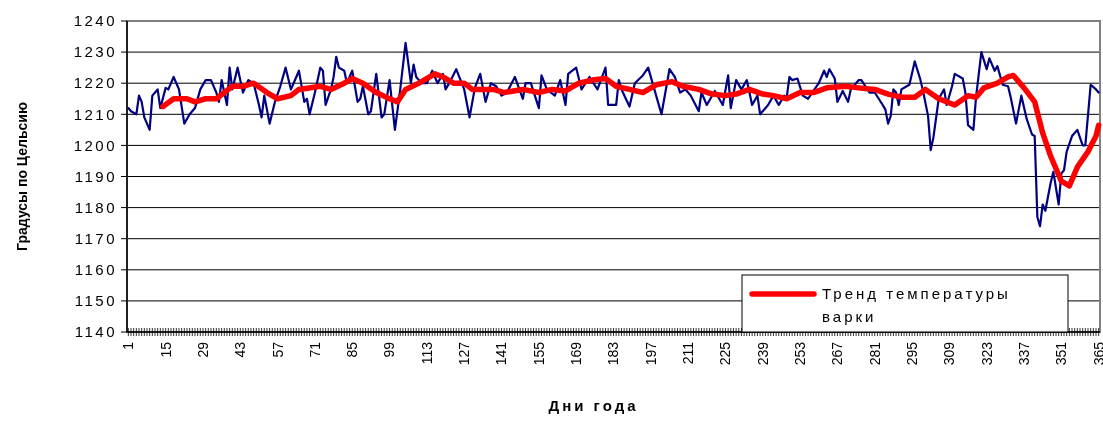  Describe the element at coordinates (95, 238) in the screenshot. I see `y-tick-label: 1170` at that location.